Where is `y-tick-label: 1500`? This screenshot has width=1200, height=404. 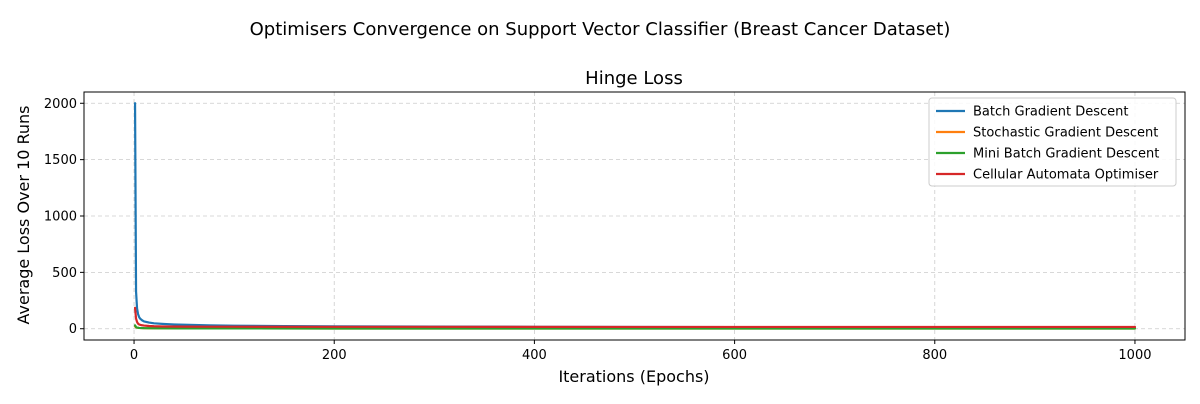
y-tick-label: 1500 is located at coordinates (60, 160).